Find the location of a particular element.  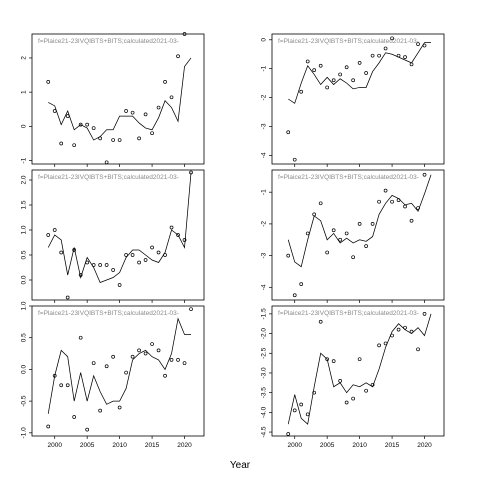

y-tick-label: 0.0 is located at coordinates (24, 279).